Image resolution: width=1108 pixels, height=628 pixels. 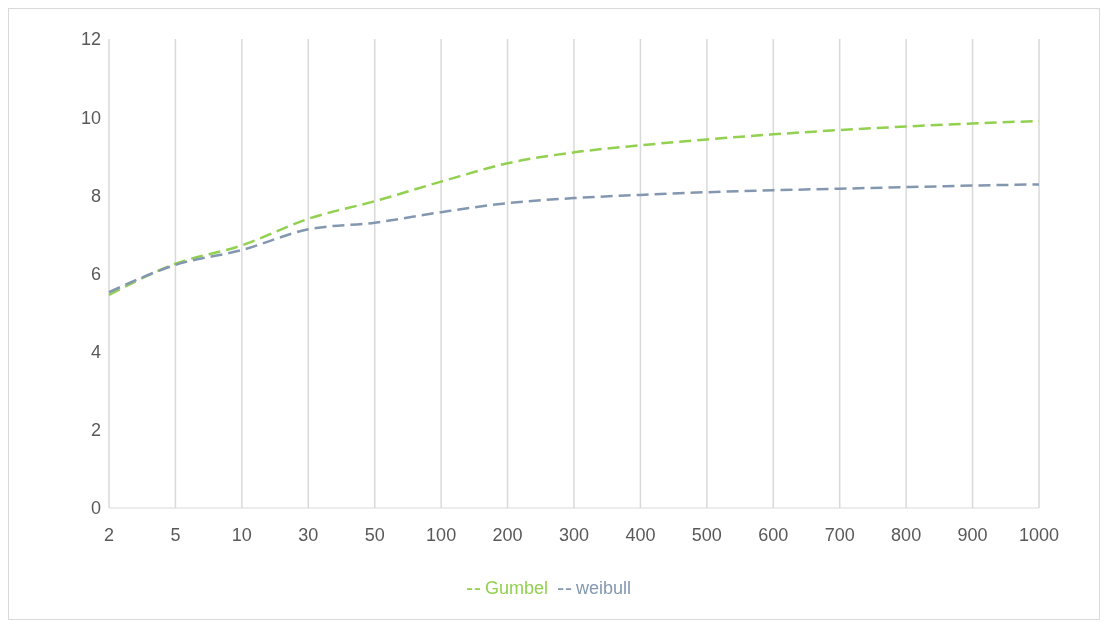 What do you see at coordinates (839, 534) in the screenshot?
I see `x-tick-label: 700` at bounding box center [839, 534].